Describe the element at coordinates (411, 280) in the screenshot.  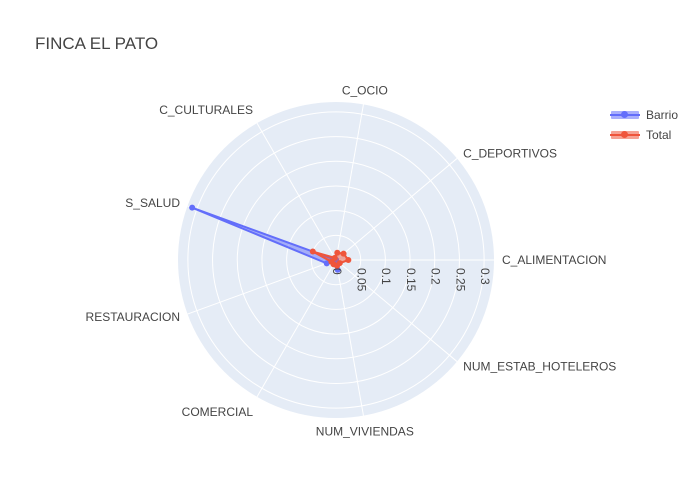
I see `radial-tick-label: 0.15` at that location.